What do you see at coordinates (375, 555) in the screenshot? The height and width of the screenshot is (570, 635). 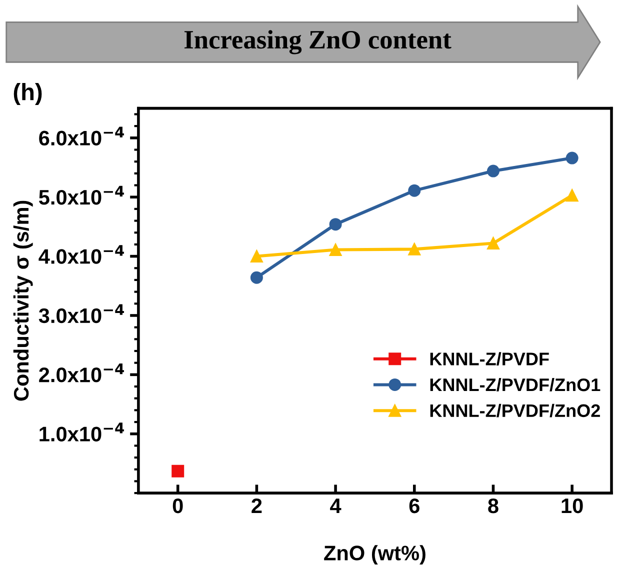 I see `x-axis-title: ZnO (wt%)` at bounding box center [375, 555].